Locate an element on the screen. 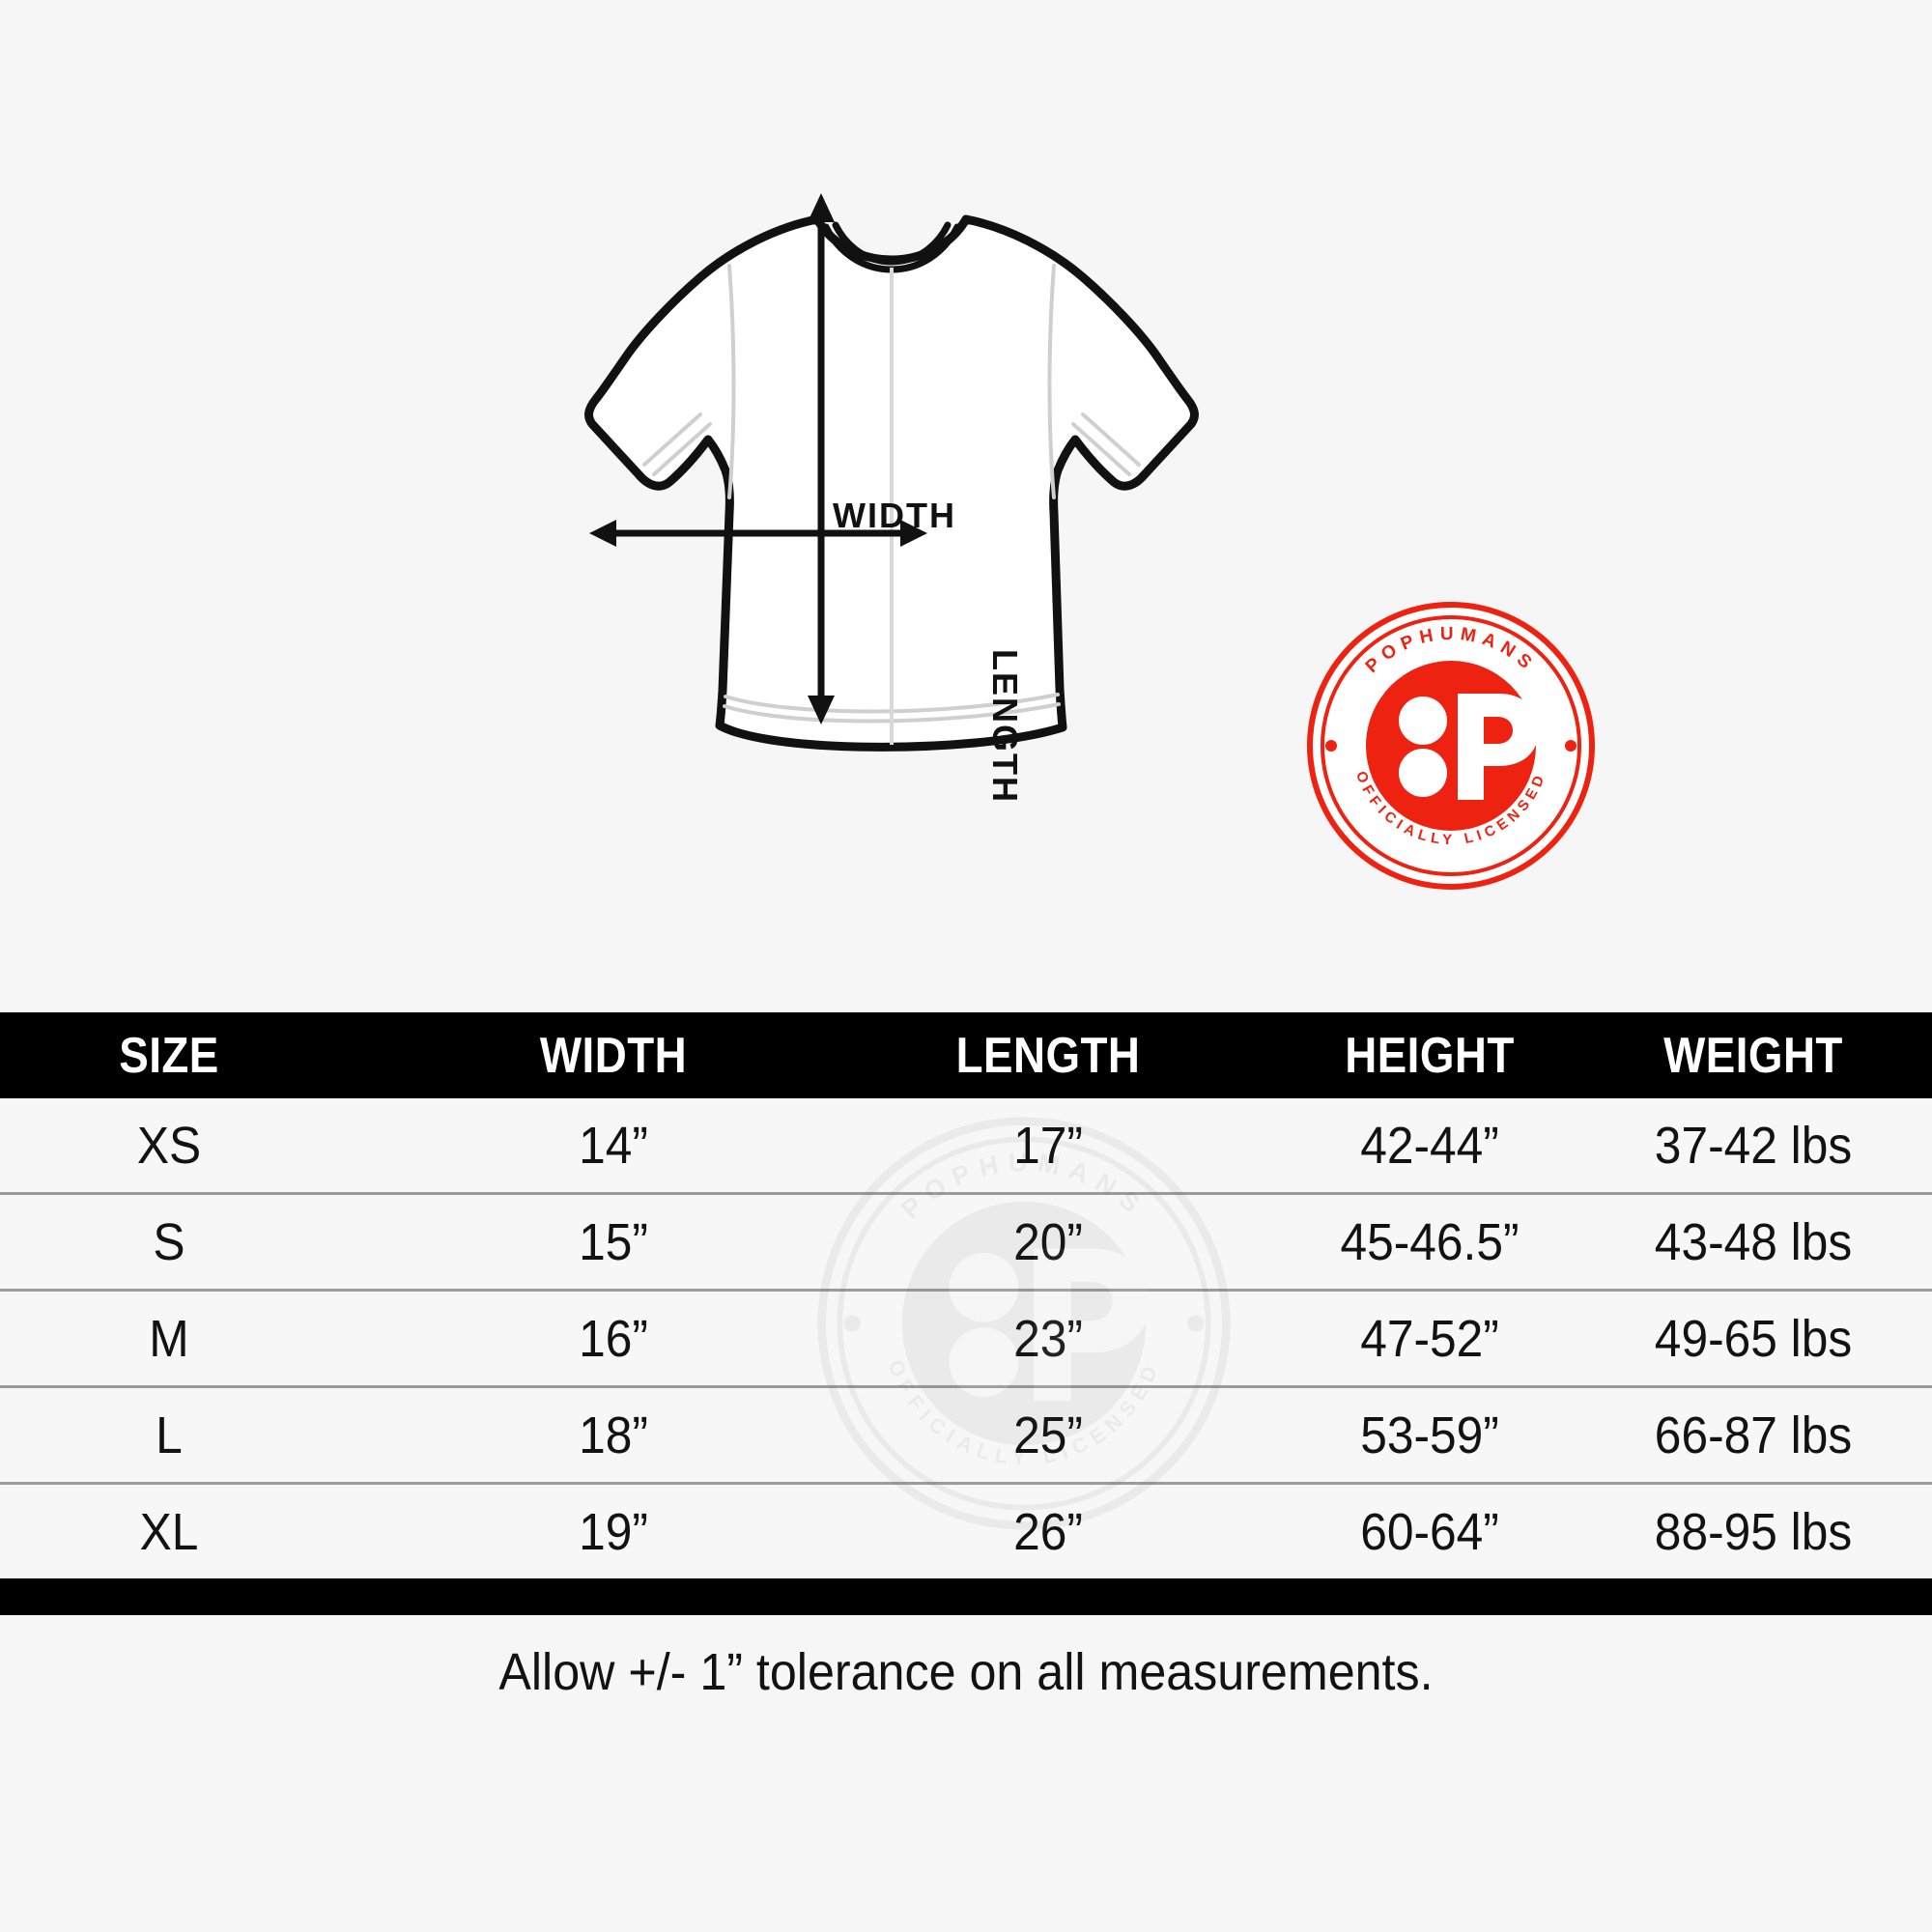 The height and width of the screenshot is (1932, 1932). cell-width: 15” is located at coordinates (613, 1241).